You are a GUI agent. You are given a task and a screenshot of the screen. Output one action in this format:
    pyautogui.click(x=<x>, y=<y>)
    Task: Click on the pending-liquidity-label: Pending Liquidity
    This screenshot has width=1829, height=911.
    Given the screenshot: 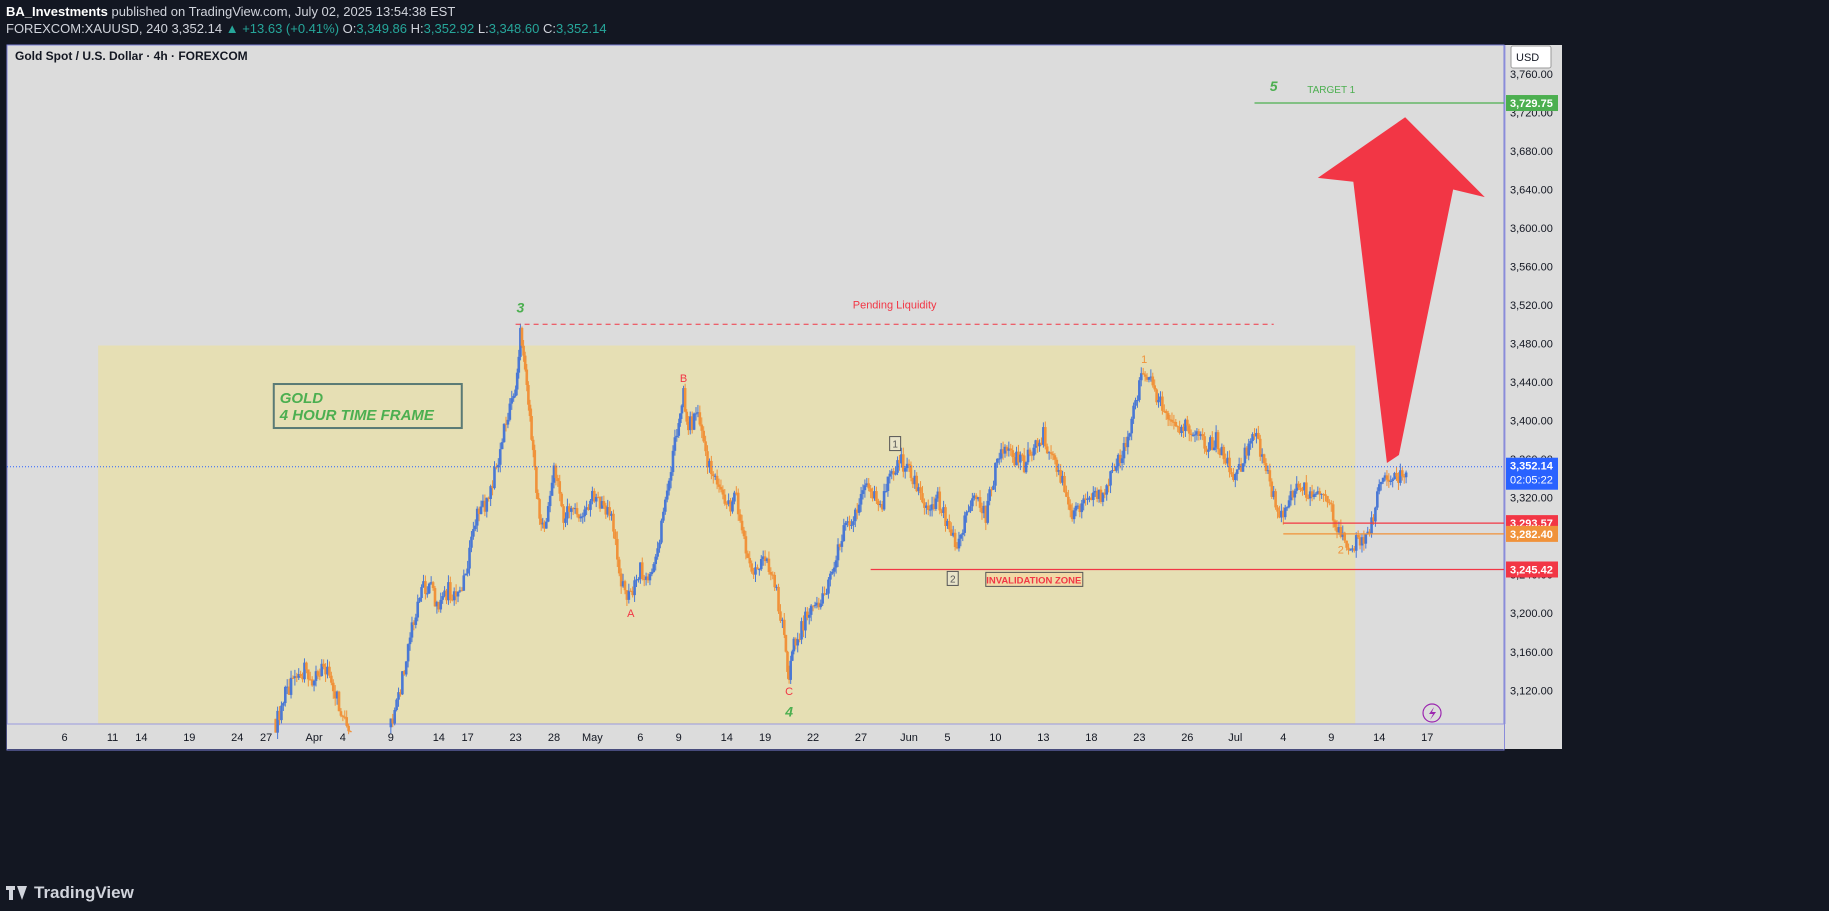 What is the action you would take?
    pyautogui.click(x=895, y=305)
    